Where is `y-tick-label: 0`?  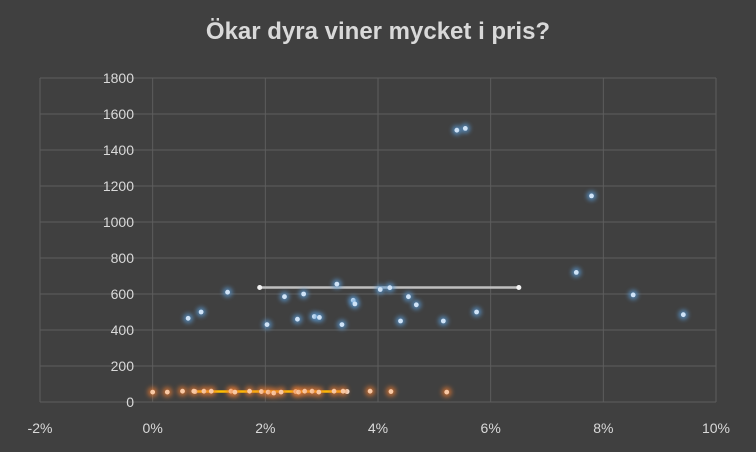
y-tick-label: 0 is located at coordinates (130, 402).